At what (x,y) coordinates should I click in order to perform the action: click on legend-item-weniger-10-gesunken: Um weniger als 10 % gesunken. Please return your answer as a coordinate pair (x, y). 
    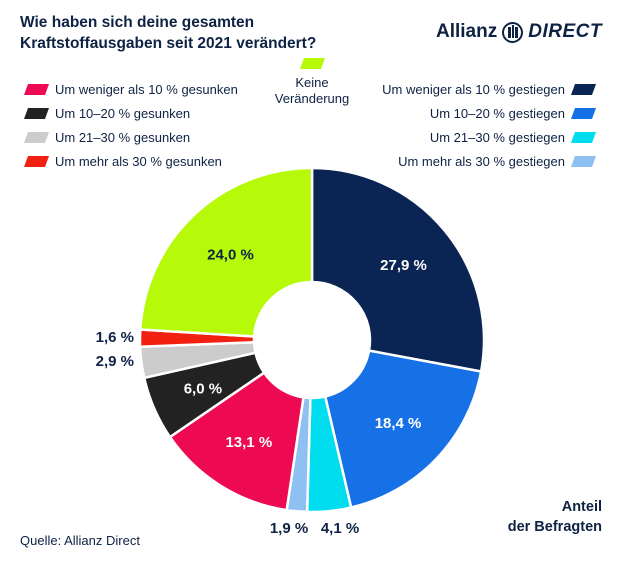
    Looking at the image, I should click on (130, 89).